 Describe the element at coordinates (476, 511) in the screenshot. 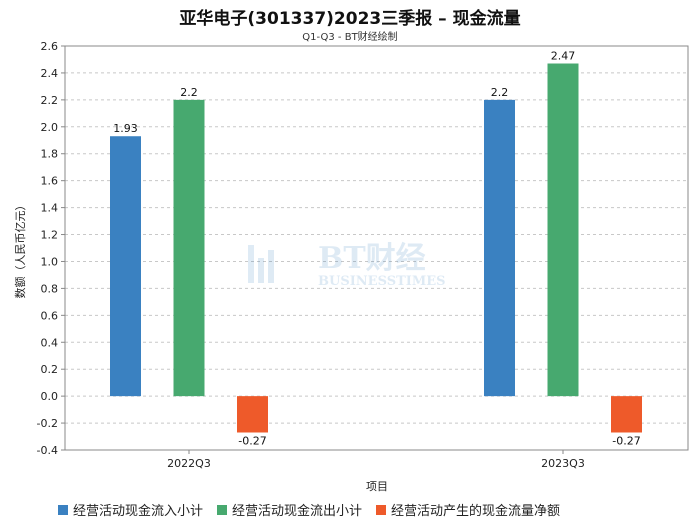

I see `legend-label-net: 经营活动产生的现金流量净额` at that location.